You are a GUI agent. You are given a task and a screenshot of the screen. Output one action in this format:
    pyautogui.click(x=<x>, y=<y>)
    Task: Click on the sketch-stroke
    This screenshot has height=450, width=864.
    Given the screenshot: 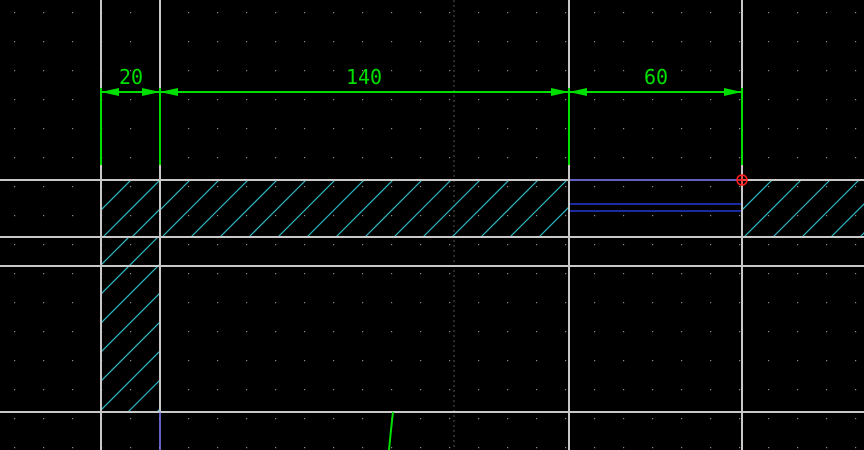 What is the action you would take?
    pyautogui.click(x=391, y=430)
    